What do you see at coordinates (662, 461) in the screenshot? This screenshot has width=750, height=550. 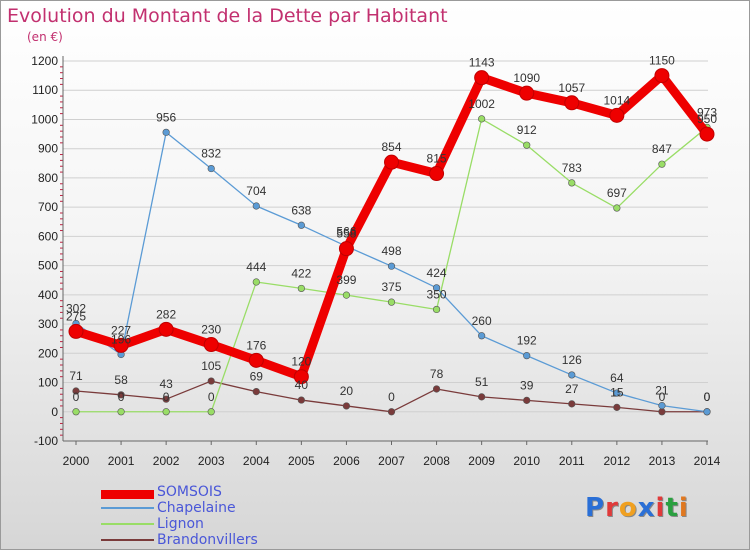 I see `x-tick-label: 2013` at bounding box center [662, 461].